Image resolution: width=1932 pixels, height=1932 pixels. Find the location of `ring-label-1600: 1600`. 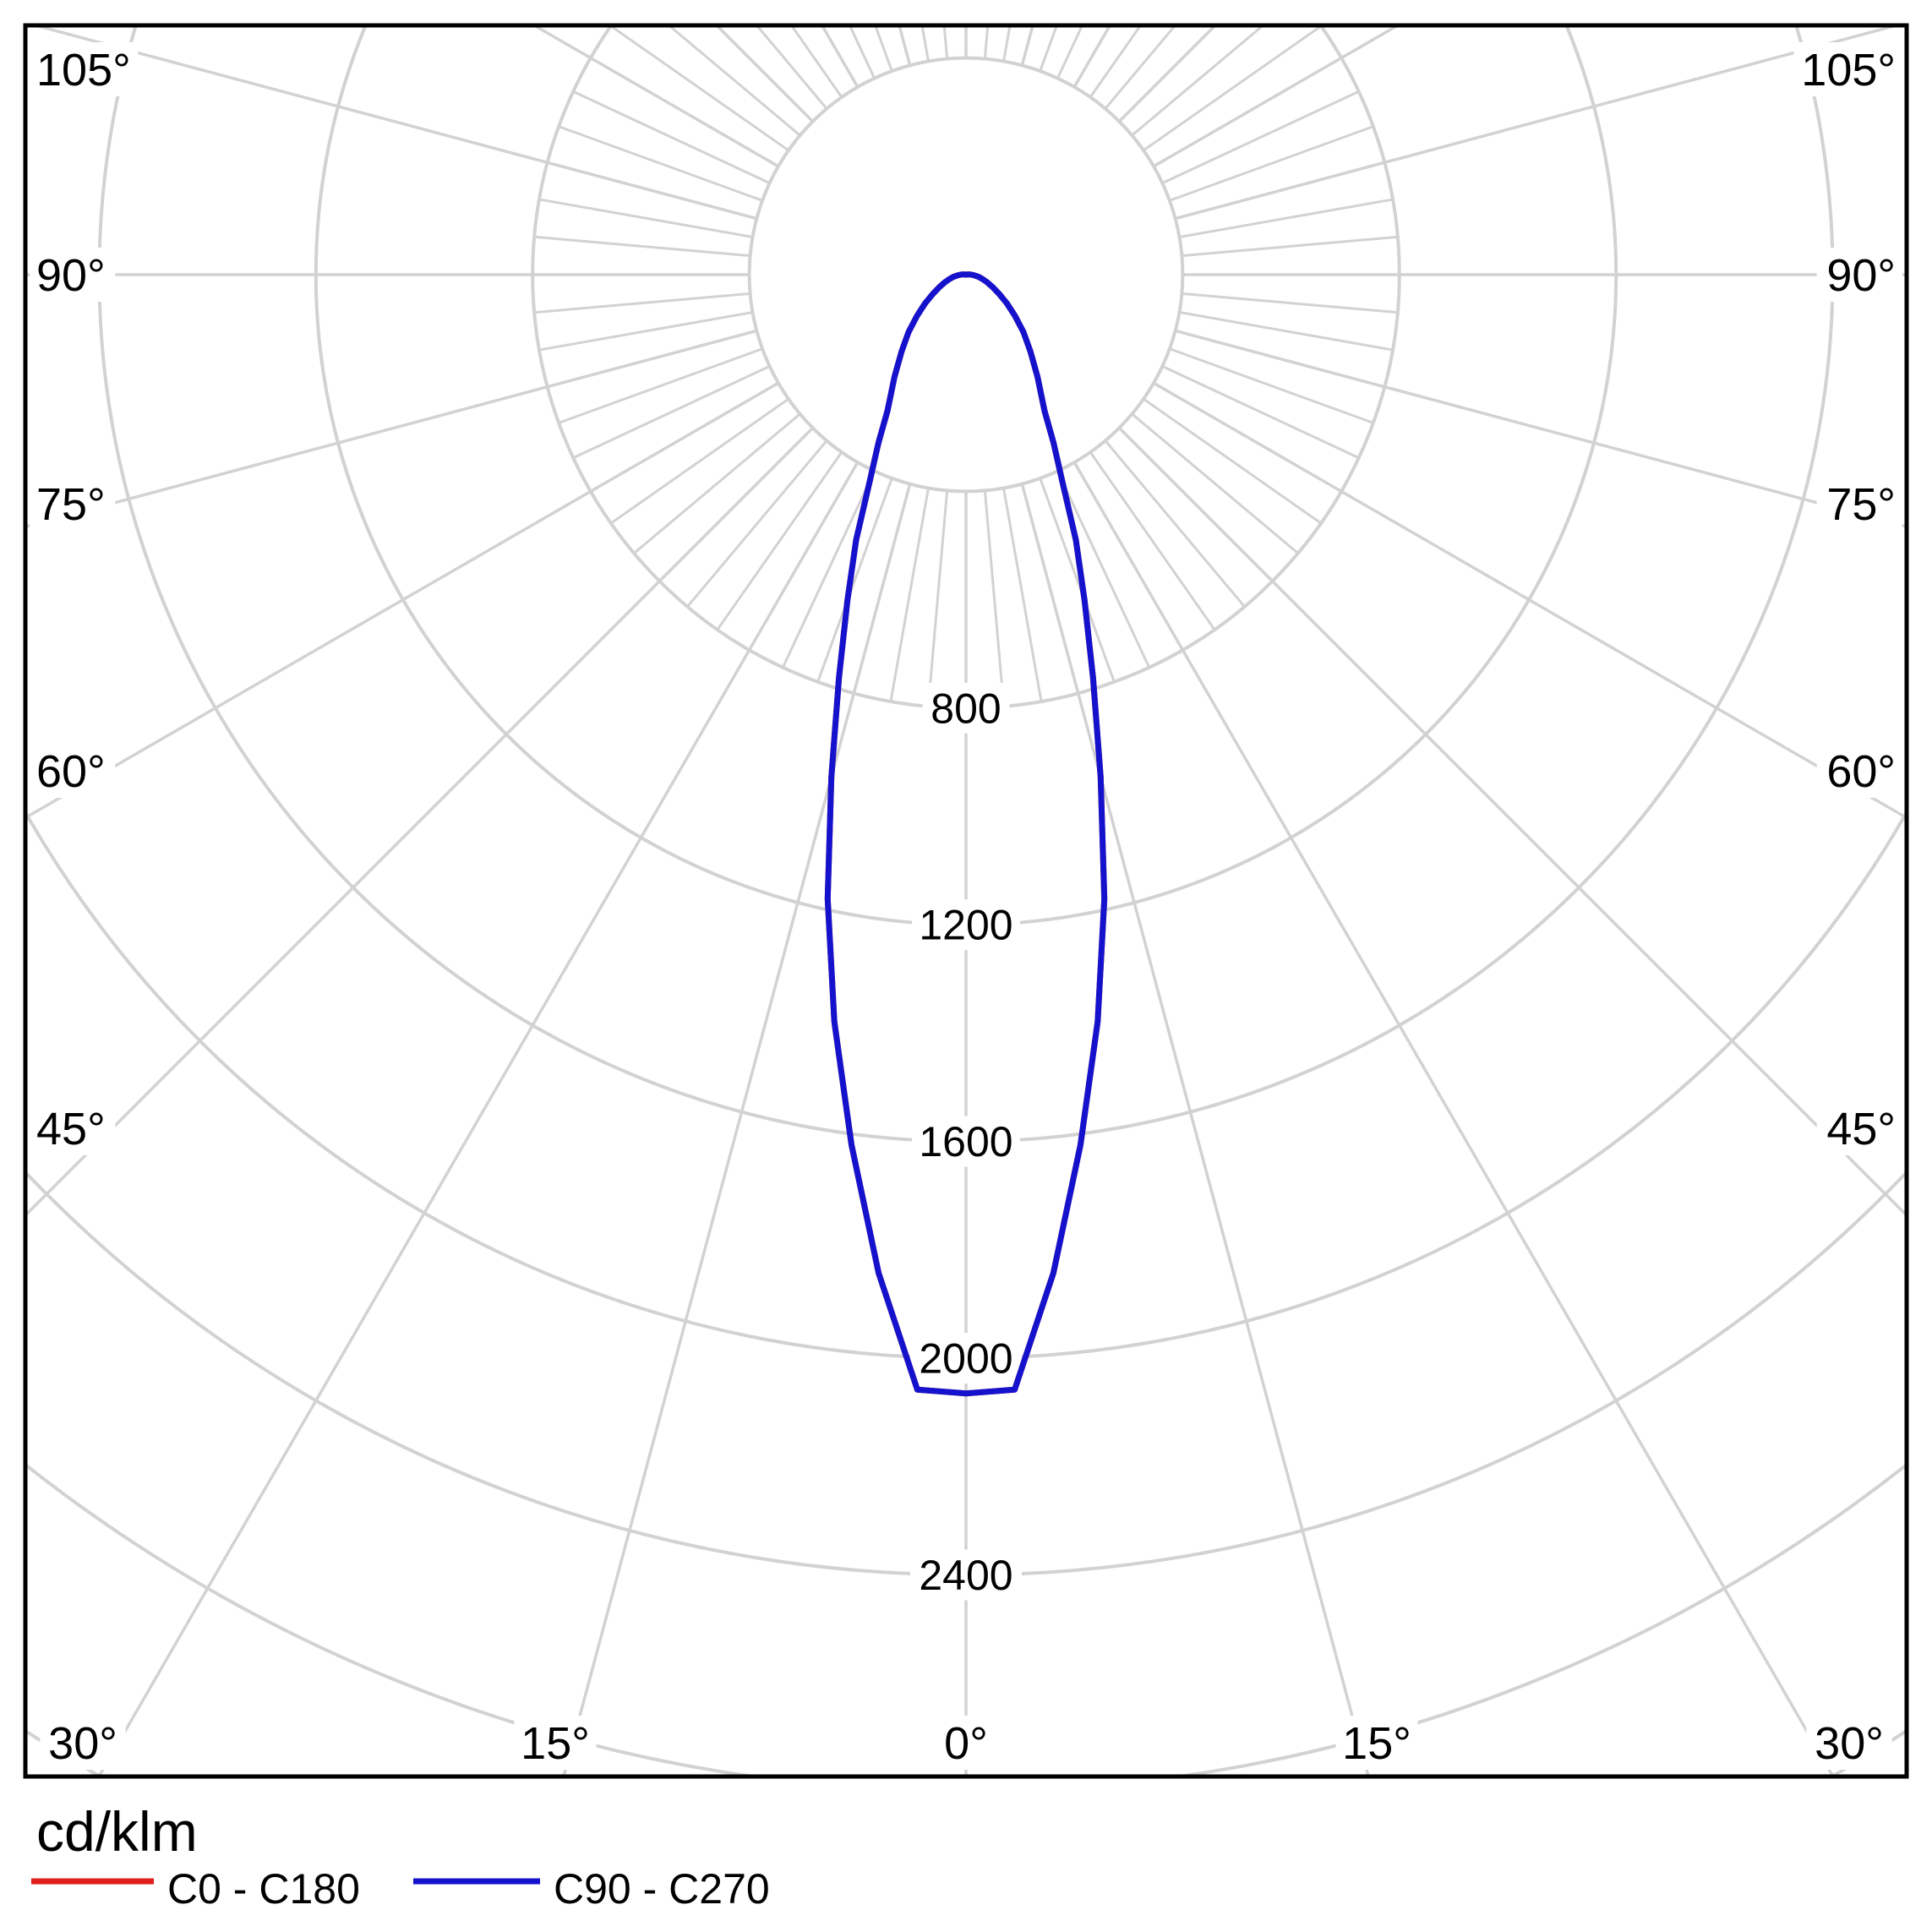

ring-label-1600: 1600 is located at coordinates (965, 1141).